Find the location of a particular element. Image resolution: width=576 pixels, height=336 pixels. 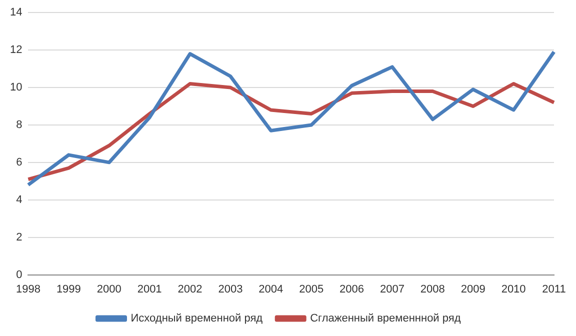

y-tick-label: 2 is located at coordinates (19, 237).